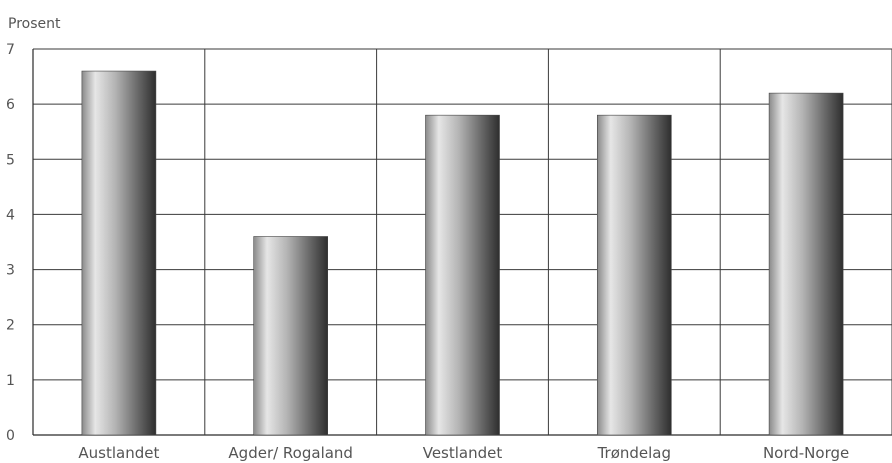  I want to click on y-tick-label: 1, so click(10, 381).